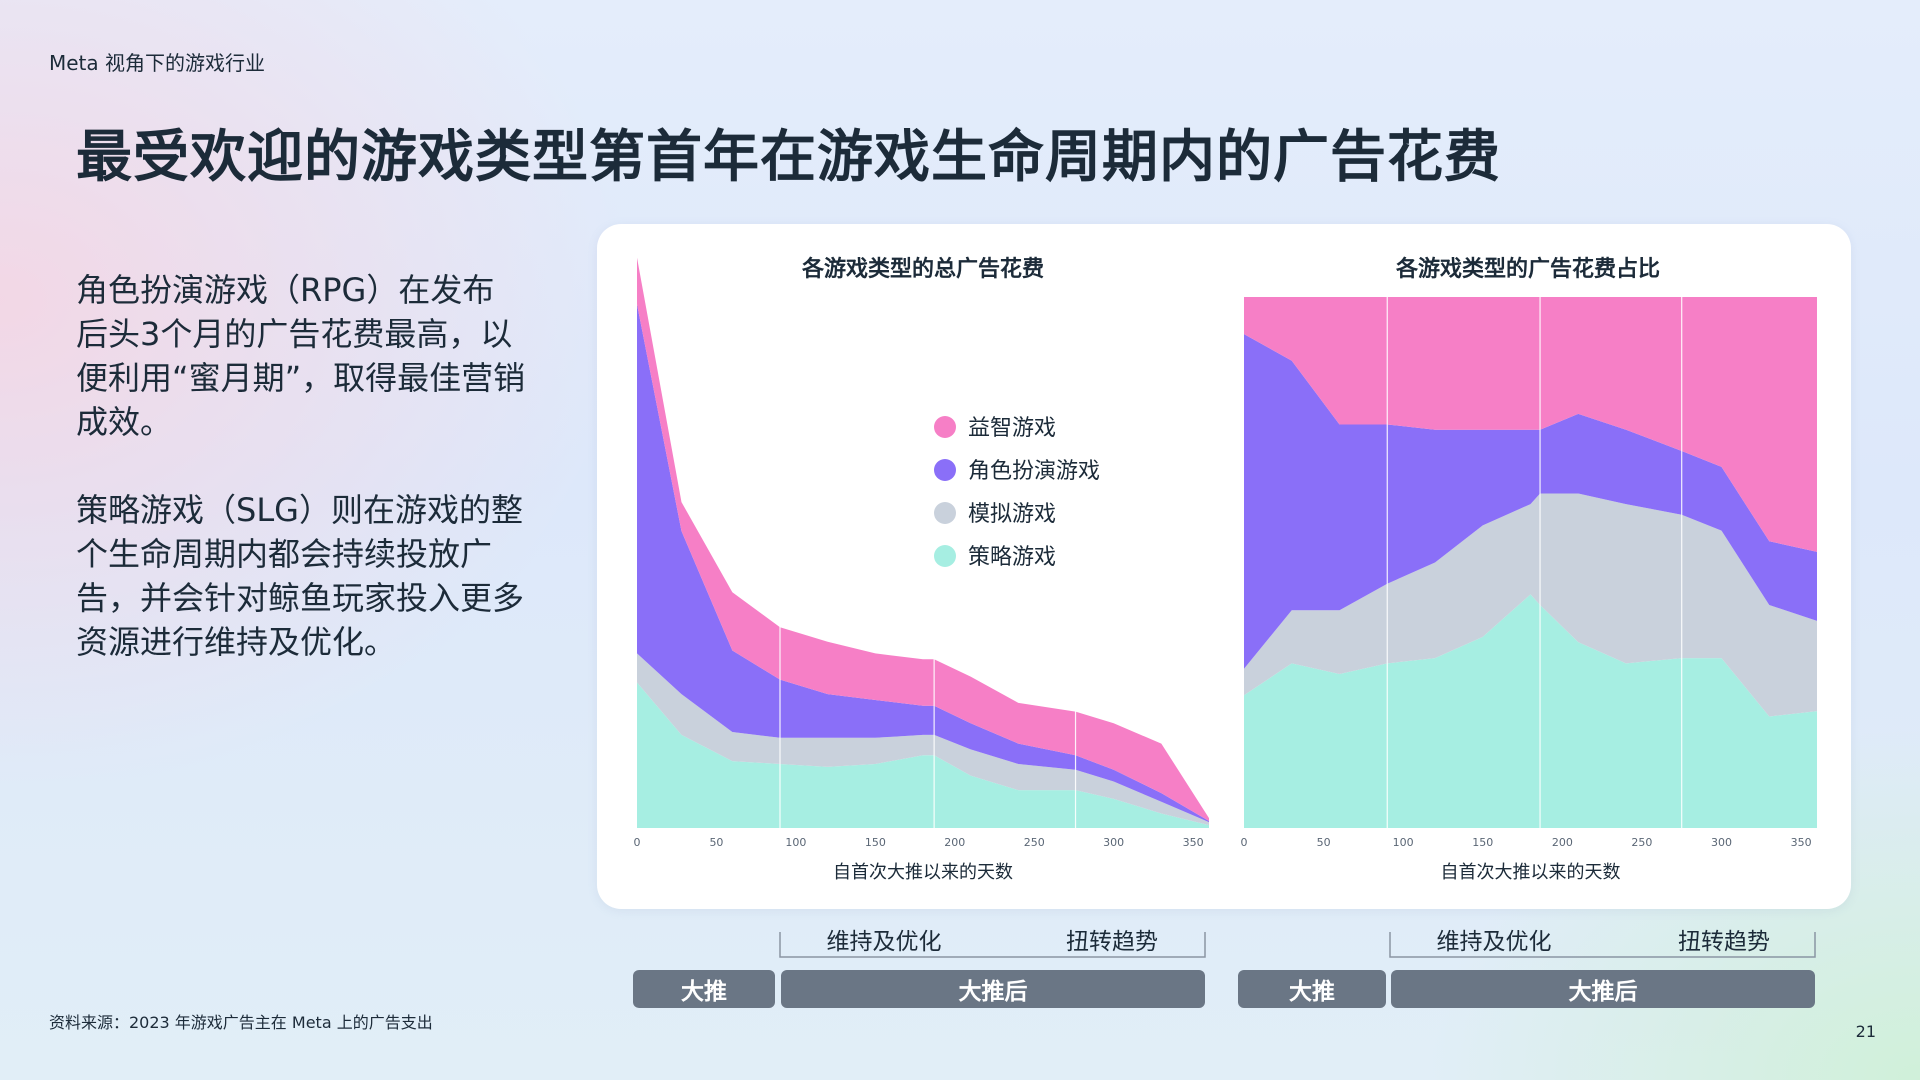 The height and width of the screenshot is (1080, 1920). Describe the element at coordinates (1012, 514) in the screenshot. I see `legend-label-simulation: 模拟游戏` at that location.